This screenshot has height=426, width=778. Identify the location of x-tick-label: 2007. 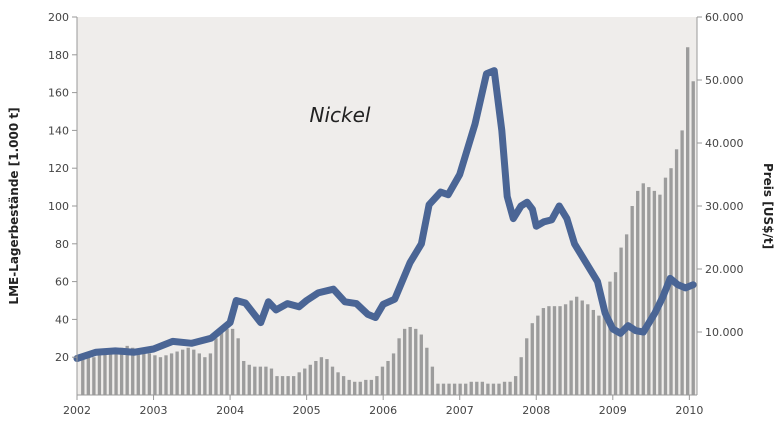
(460, 410).